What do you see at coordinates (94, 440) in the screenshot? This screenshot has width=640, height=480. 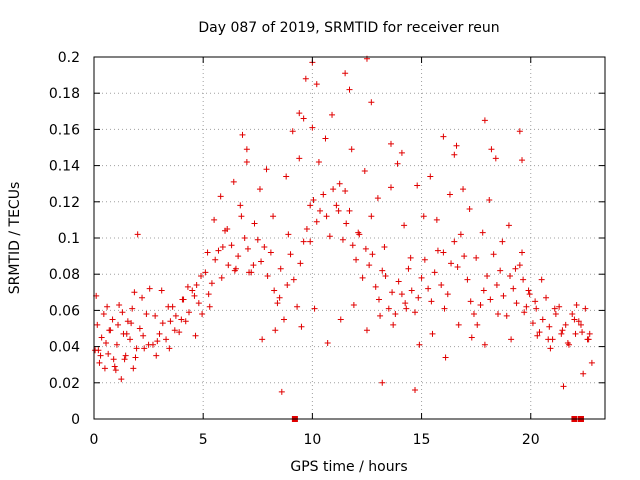 I see `x-tick-label: 0` at bounding box center [94, 440].